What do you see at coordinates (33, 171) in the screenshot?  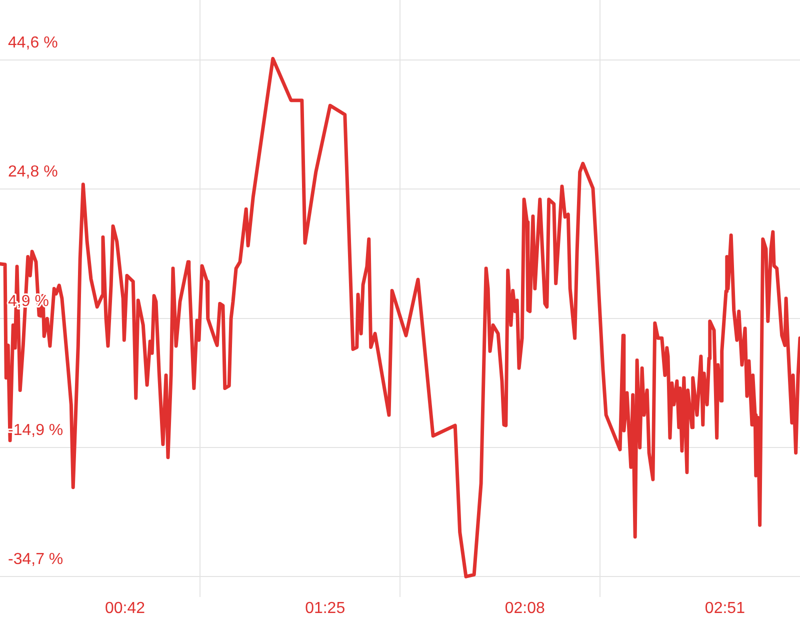 I see `y-tick-label: 24,8 %` at bounding box center [33, 171].